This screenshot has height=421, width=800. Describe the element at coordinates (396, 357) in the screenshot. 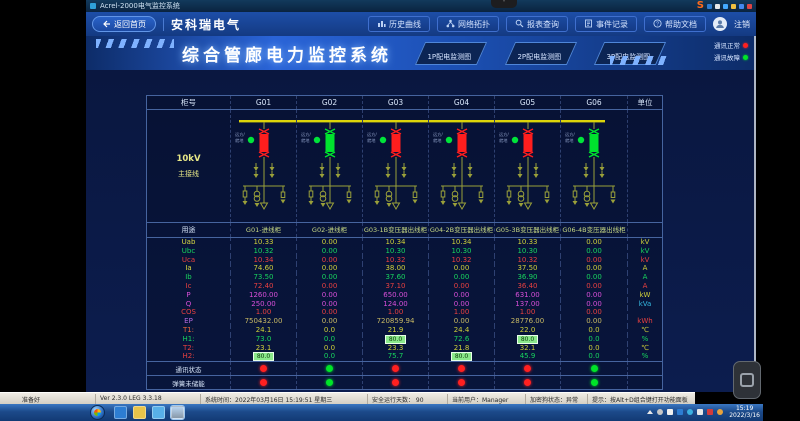

I see `value-cell: 75.7` at that location.